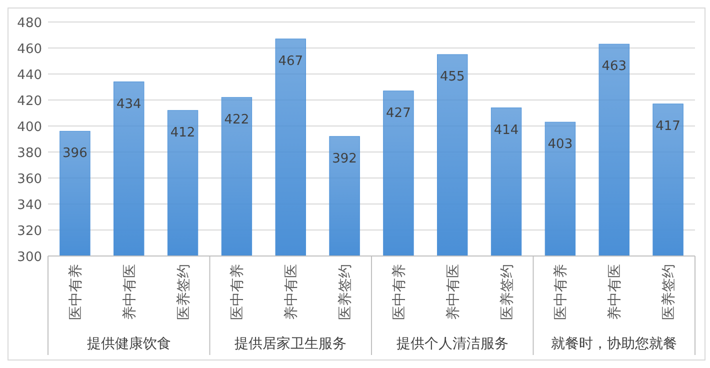  Describe the element at coordinates (129, 104) in the screenshot. I see `data-label: 434` at that location.